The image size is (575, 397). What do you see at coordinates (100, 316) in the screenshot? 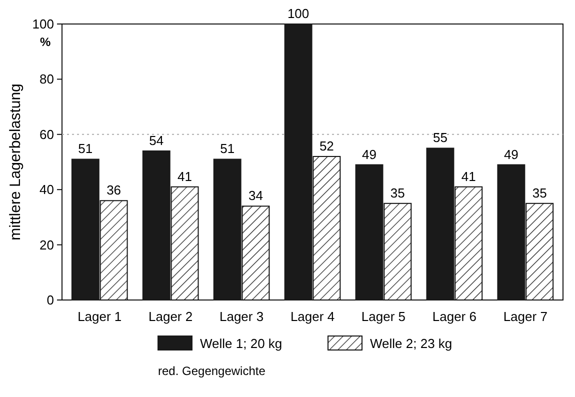
I see `x-tick-label: Lager 1` at bounding box center [100, 316].